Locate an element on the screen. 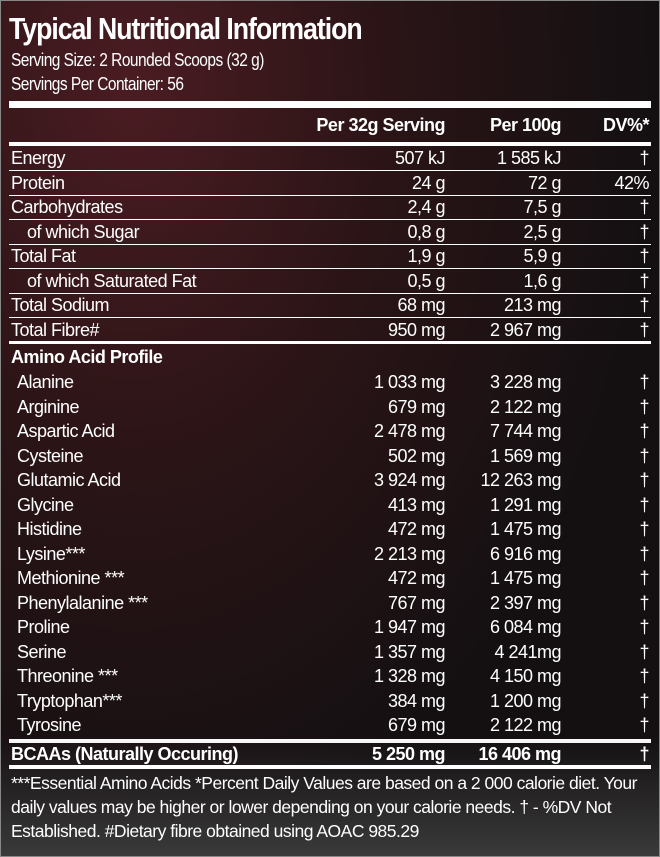  cell-per100: 1,6 g is located at coordinates (542, 280).